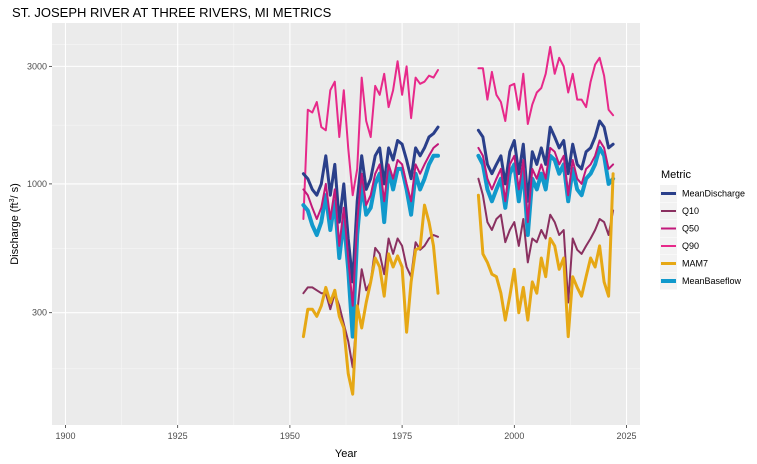 The image size is (757, 464). I want to click on legend-label: MeanDischarge, so click(713, 194).